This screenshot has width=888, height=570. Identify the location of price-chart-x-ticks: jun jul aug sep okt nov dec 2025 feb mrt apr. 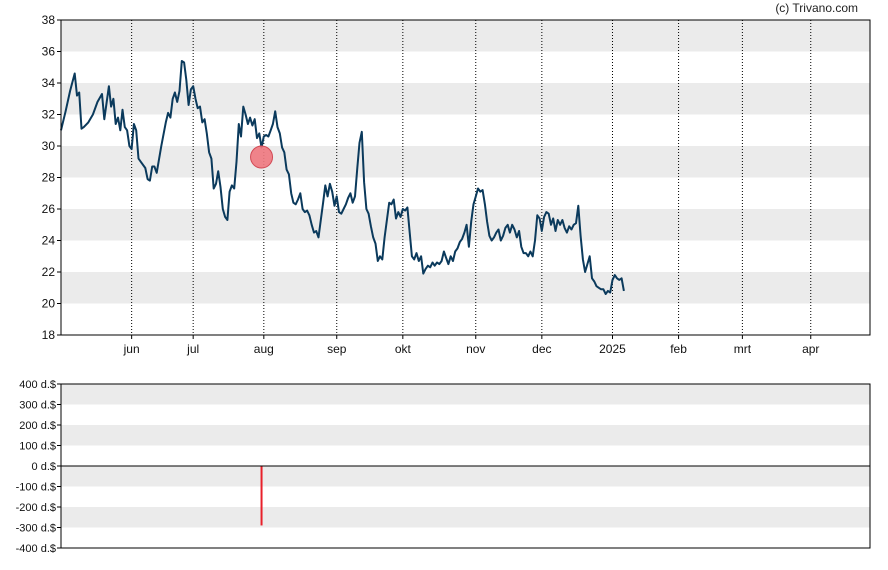
(471, 345).